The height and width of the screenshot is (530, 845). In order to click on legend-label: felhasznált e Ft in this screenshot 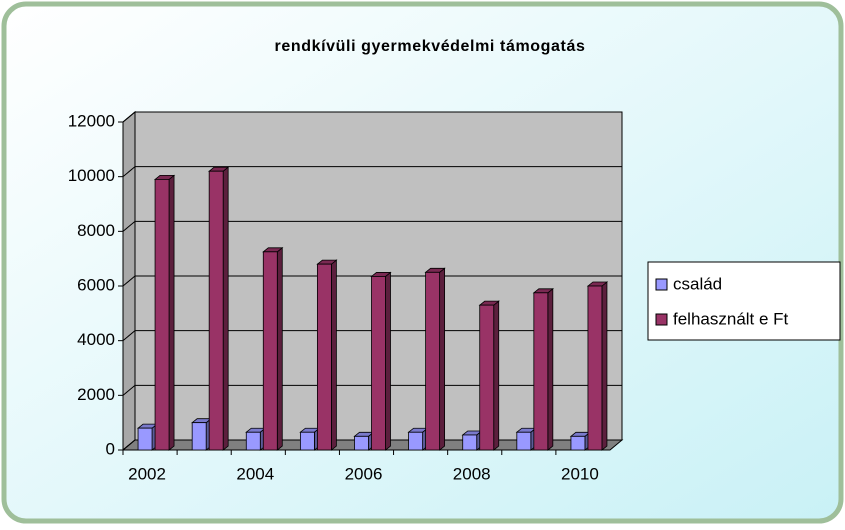, I will do `click(731, 318)`.